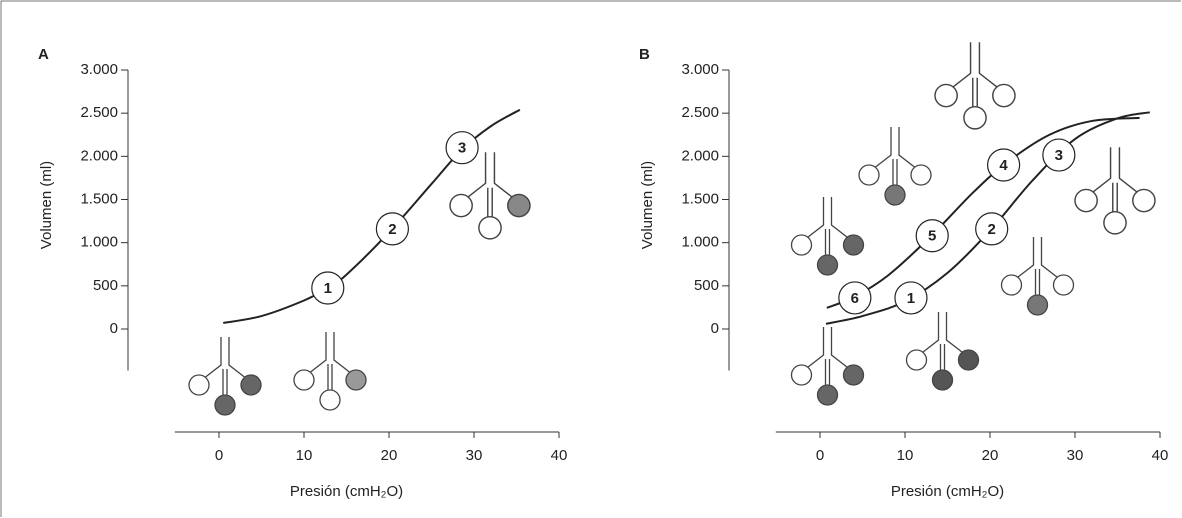 The width and height of the screenshot is (1182, 518). I want to click on panel-label: B, so click(644, 54).